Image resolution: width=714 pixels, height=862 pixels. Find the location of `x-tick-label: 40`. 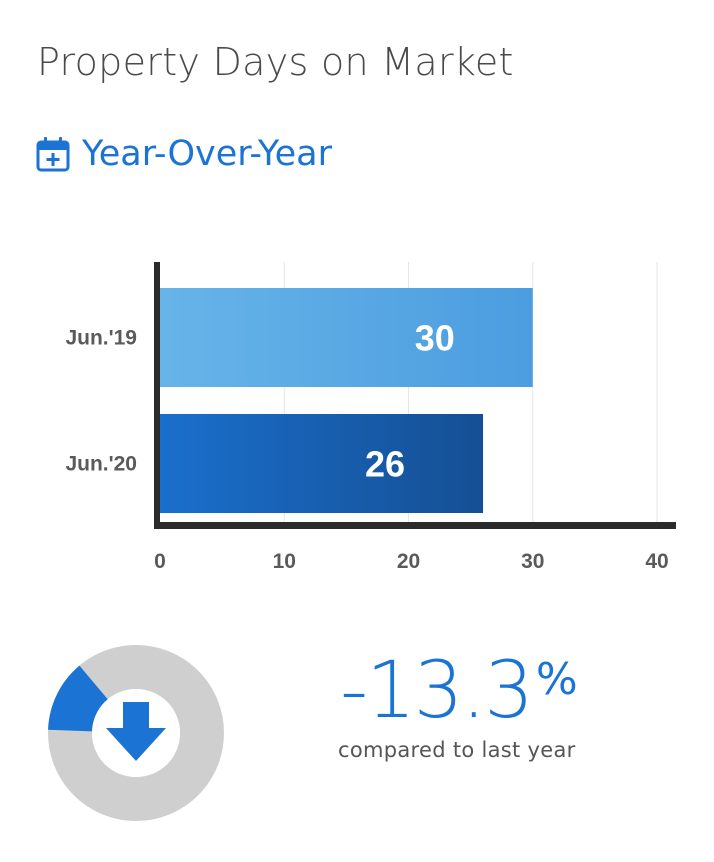

x-tick-label: 40 is located at coordinates (656, 561).